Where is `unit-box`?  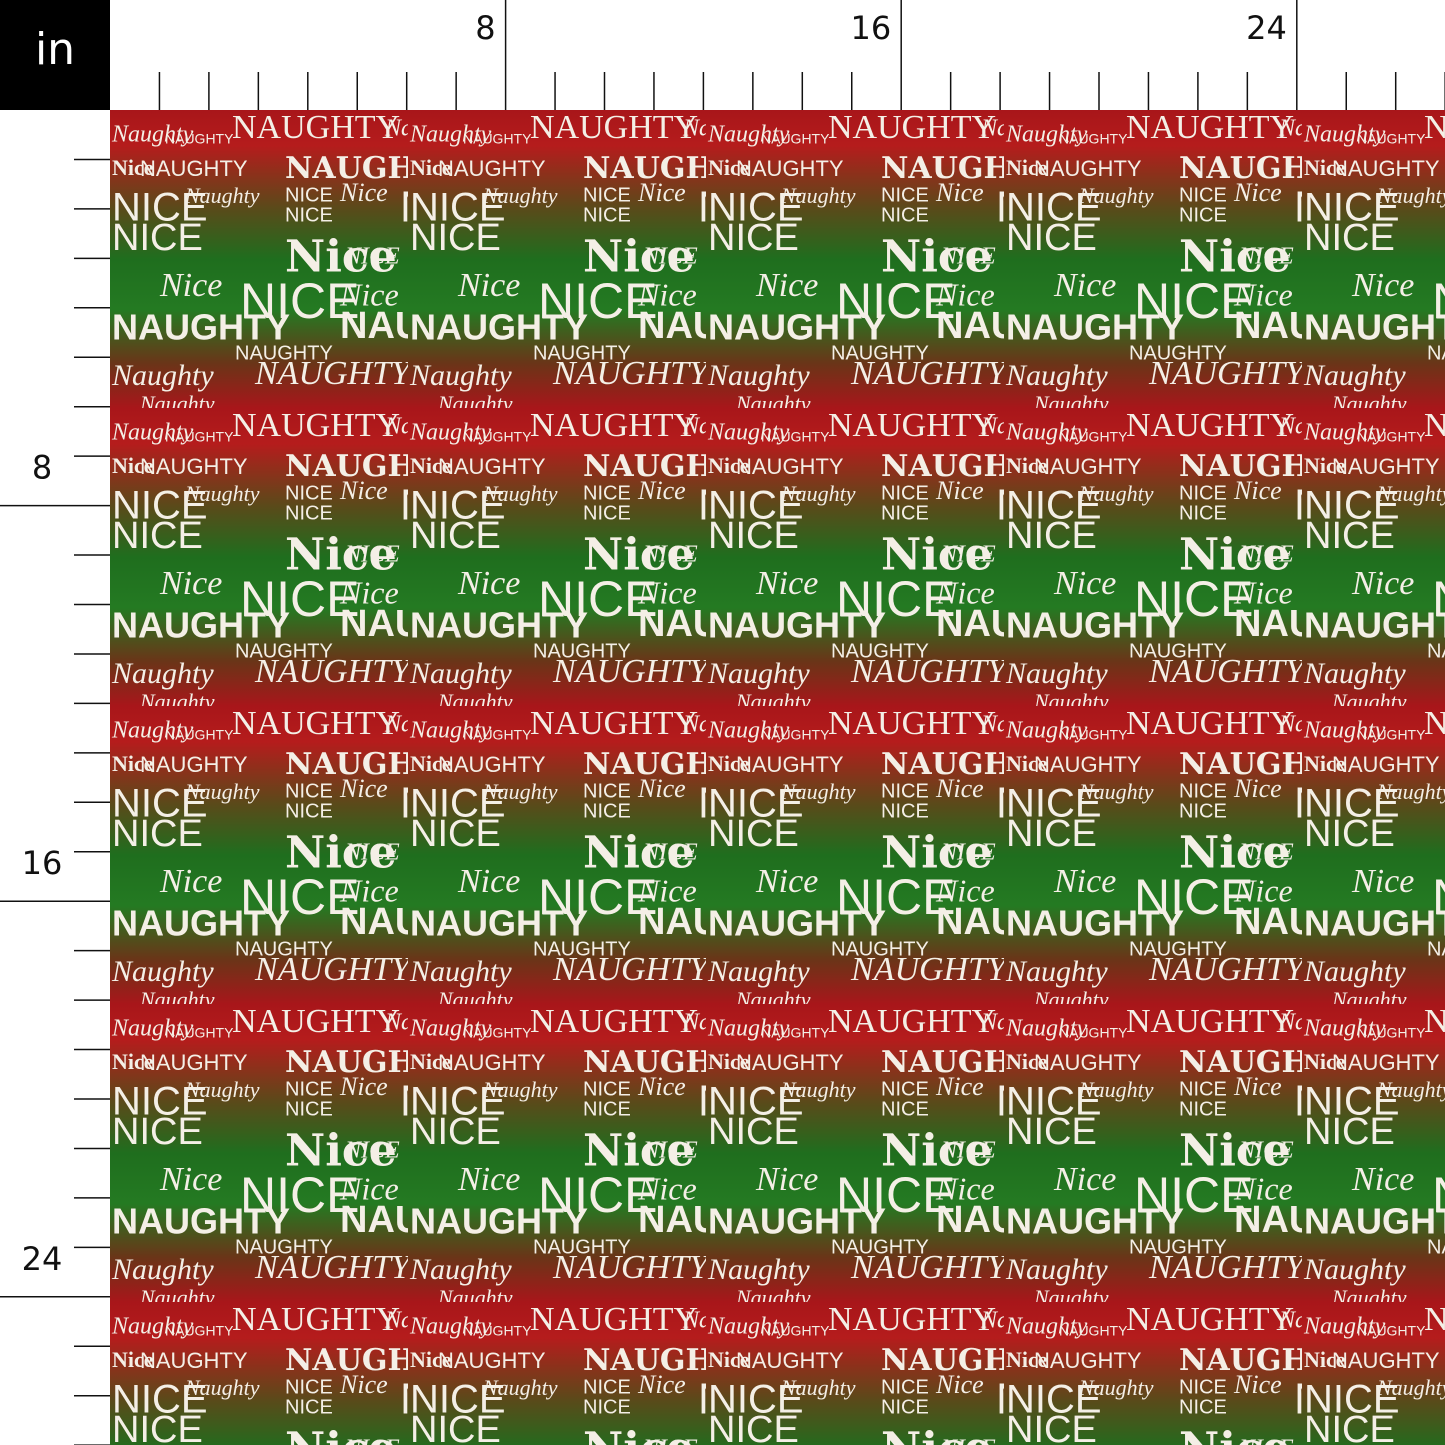
unit-box is located at coordinates (55, 55).